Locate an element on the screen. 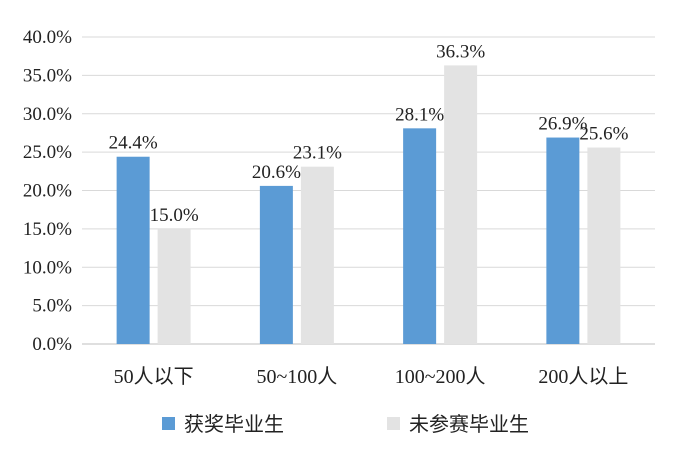 This screenshot has width=680, height=470. category-label: 50人以下 is located at coordinates (154, 376).